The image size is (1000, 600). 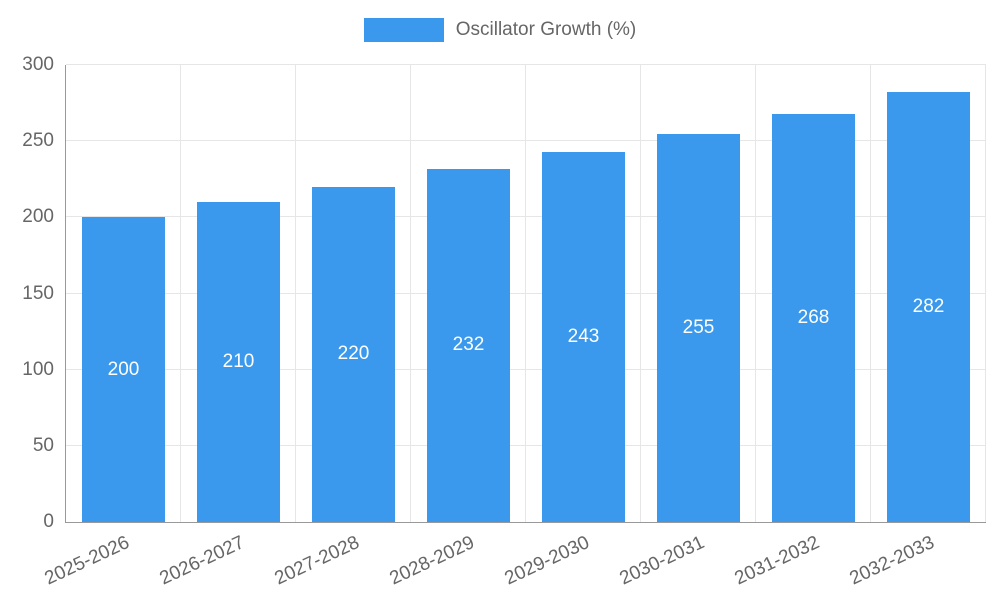 What do you see at coordinates (38, 293) in the screenshot?
I see `y-axis-tick-label: 150` at bounding box center [38, 293].